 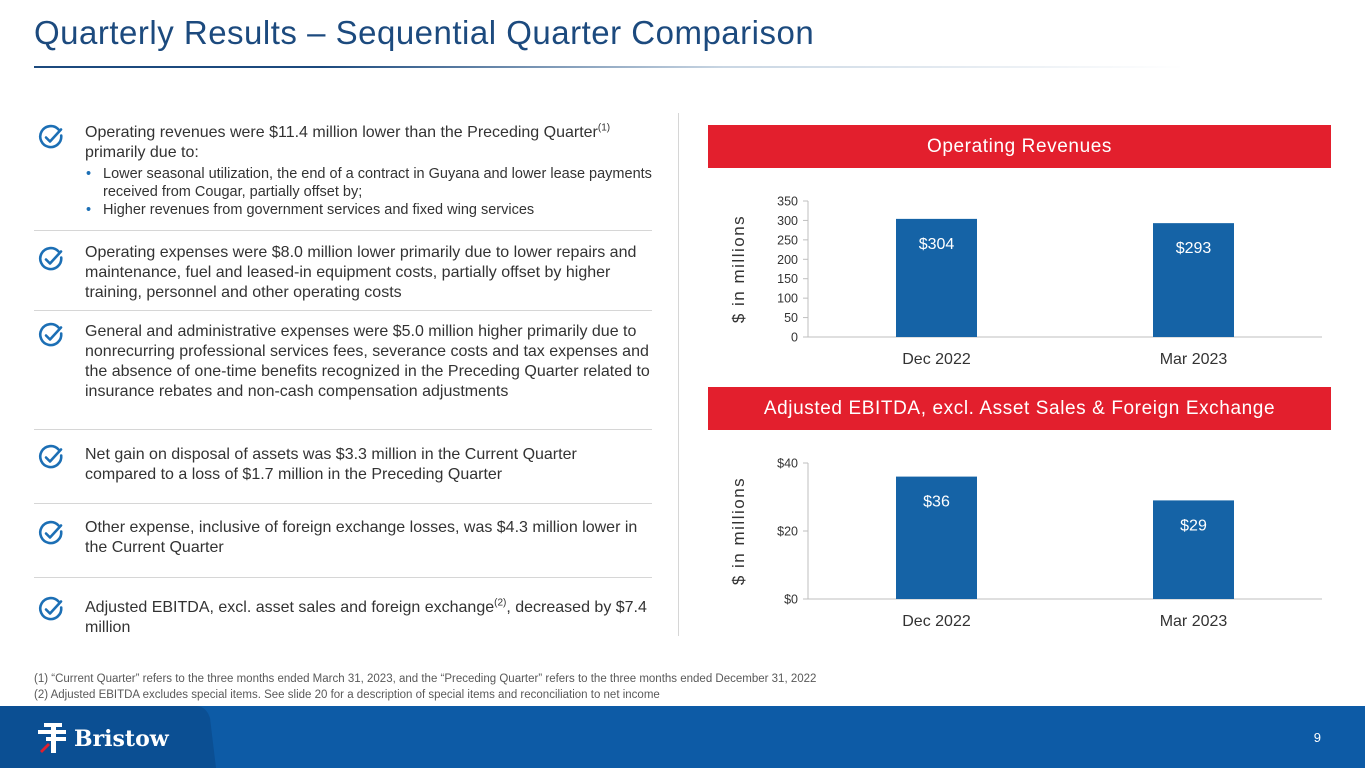 I want to click on y-tick-label: 250, so click(x=787, y=240).